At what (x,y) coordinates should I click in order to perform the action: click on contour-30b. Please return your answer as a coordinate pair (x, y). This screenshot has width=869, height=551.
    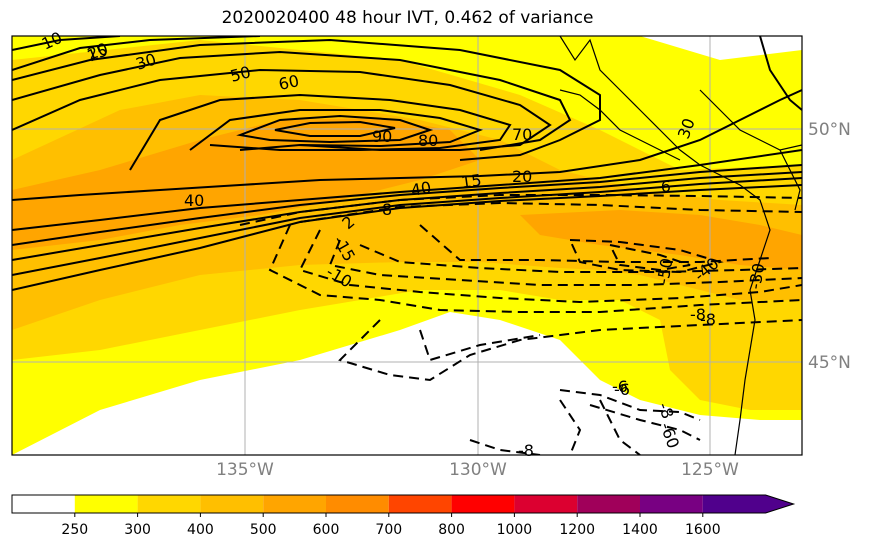
    Looking at the image, I should click on (780, 73).